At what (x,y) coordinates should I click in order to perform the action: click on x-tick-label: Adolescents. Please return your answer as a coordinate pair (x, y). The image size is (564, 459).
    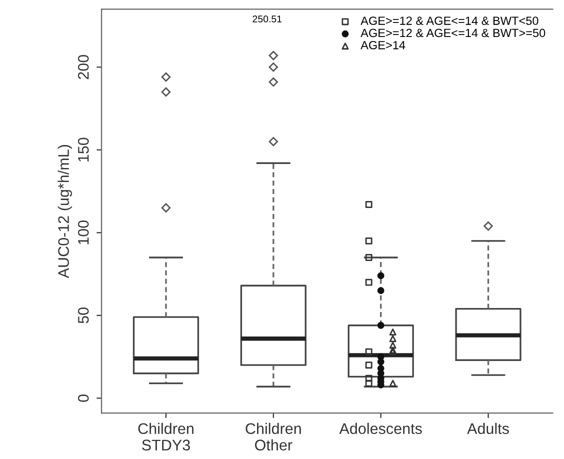
    Looking at the image, I should click on (380, 428).